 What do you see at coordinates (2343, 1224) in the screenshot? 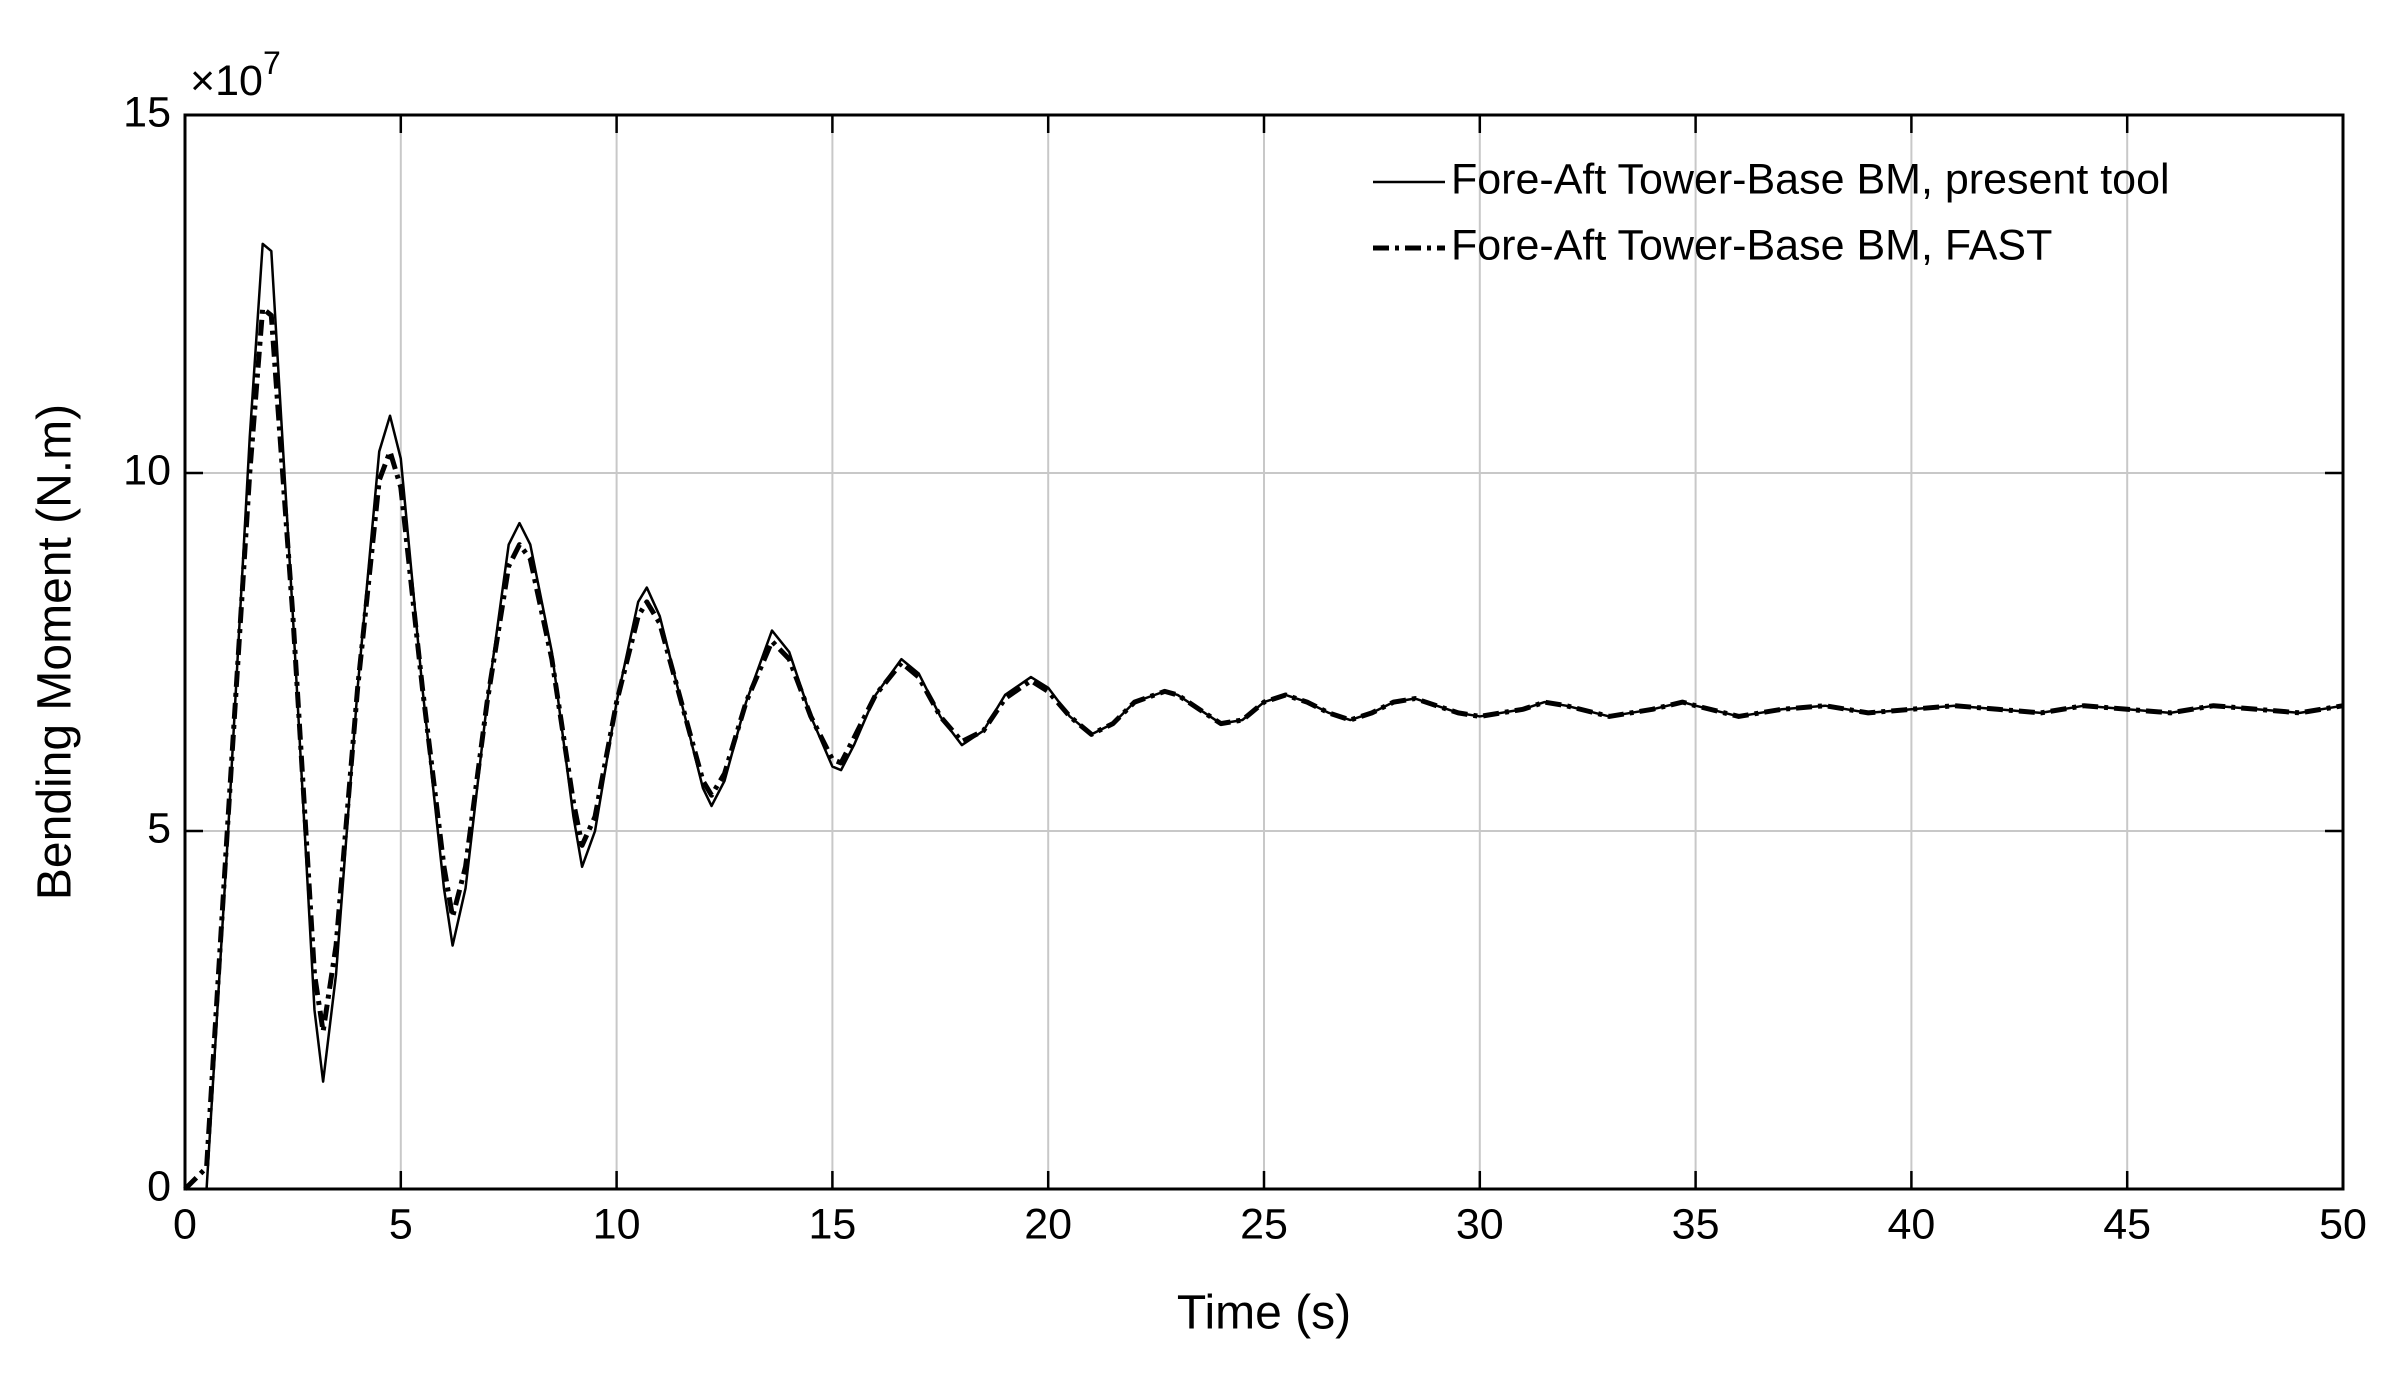
I see `x-tick-label: 50` at bounding box center [2343, 1224].